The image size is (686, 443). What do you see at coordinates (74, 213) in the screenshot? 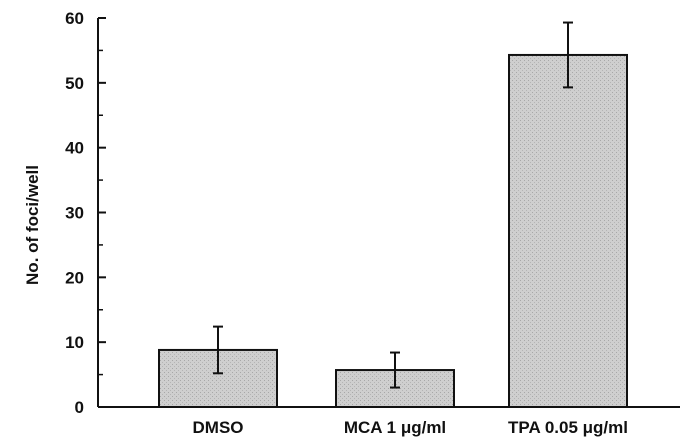
I see `y-tick-label: 30` at bounding box center [74, 213].